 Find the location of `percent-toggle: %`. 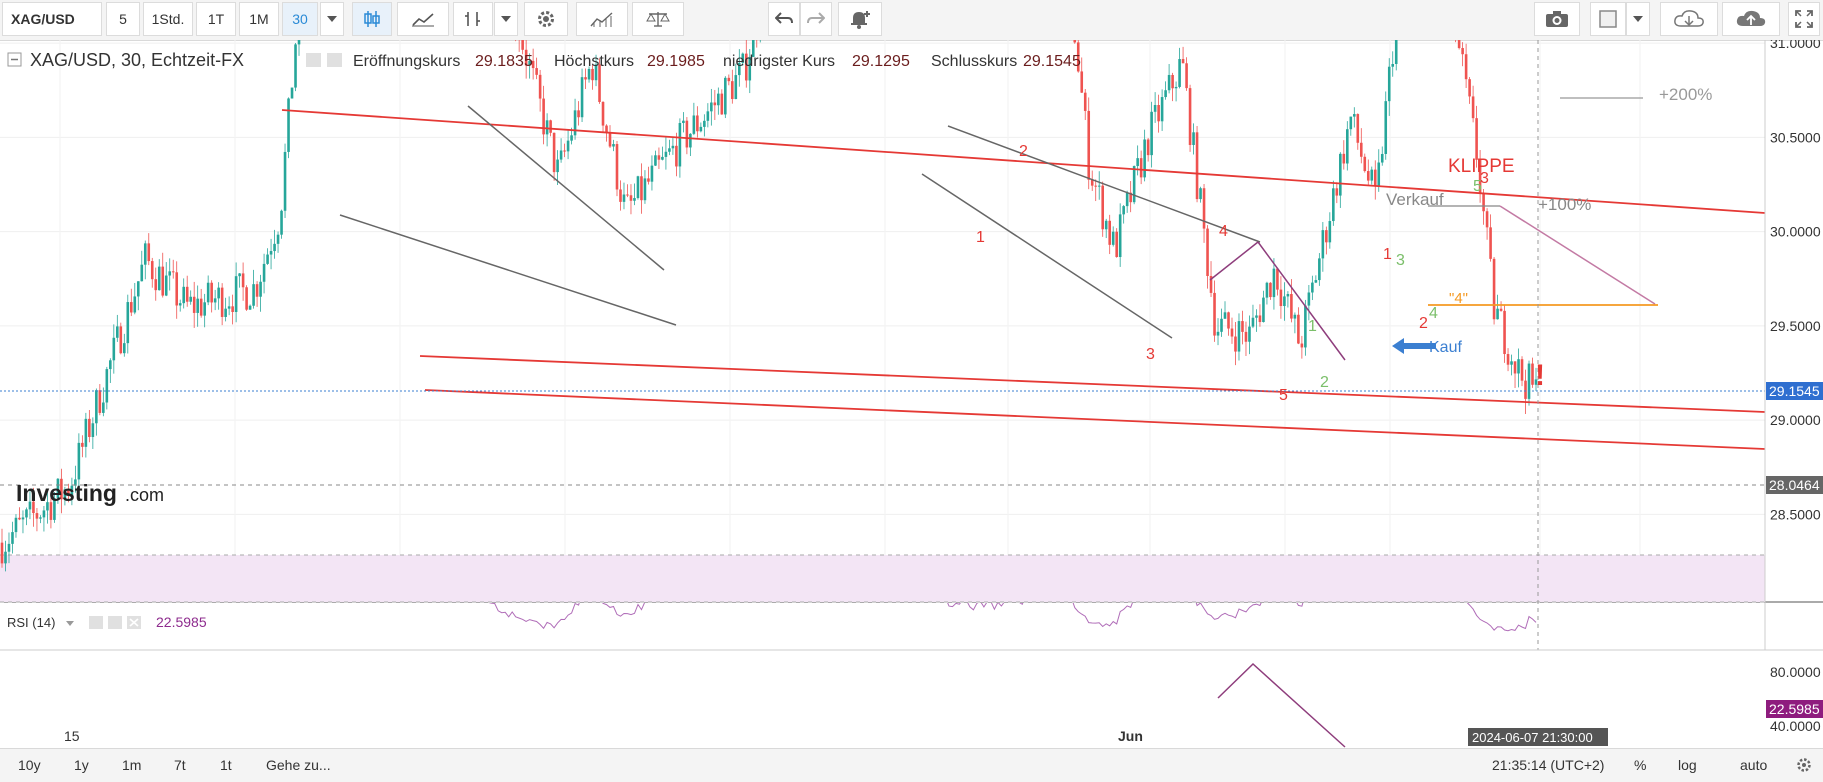

percent-toggle: % is located at coordinates (1640, 765).